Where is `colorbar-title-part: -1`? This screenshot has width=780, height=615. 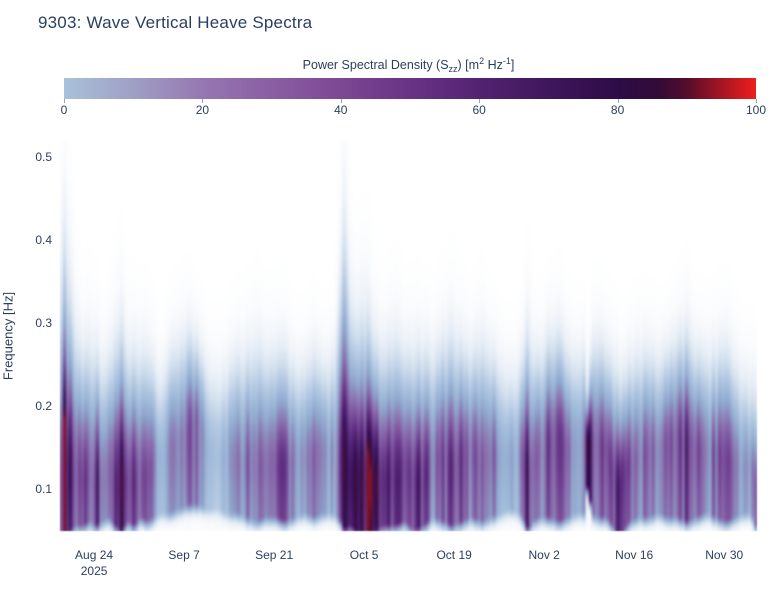
colorbar-title-part: -1 is located at coordinates (506, 61).